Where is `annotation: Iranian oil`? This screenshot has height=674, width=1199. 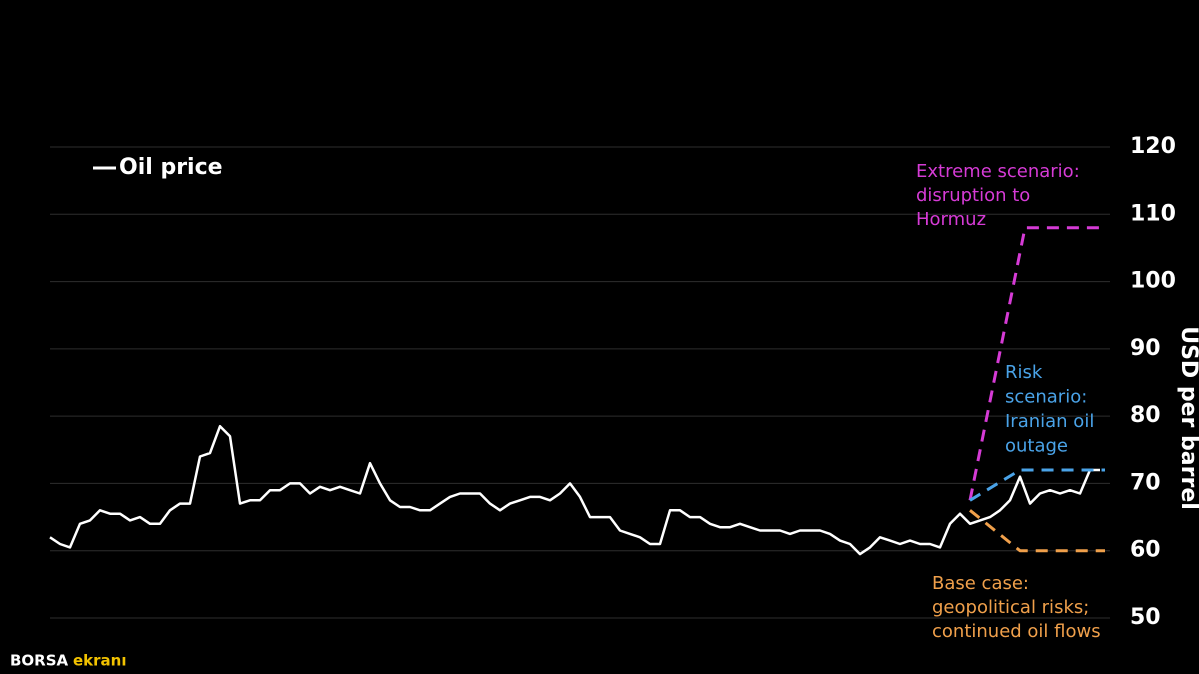
annotation: Iranian oil is located at coordinates (1049, 421).